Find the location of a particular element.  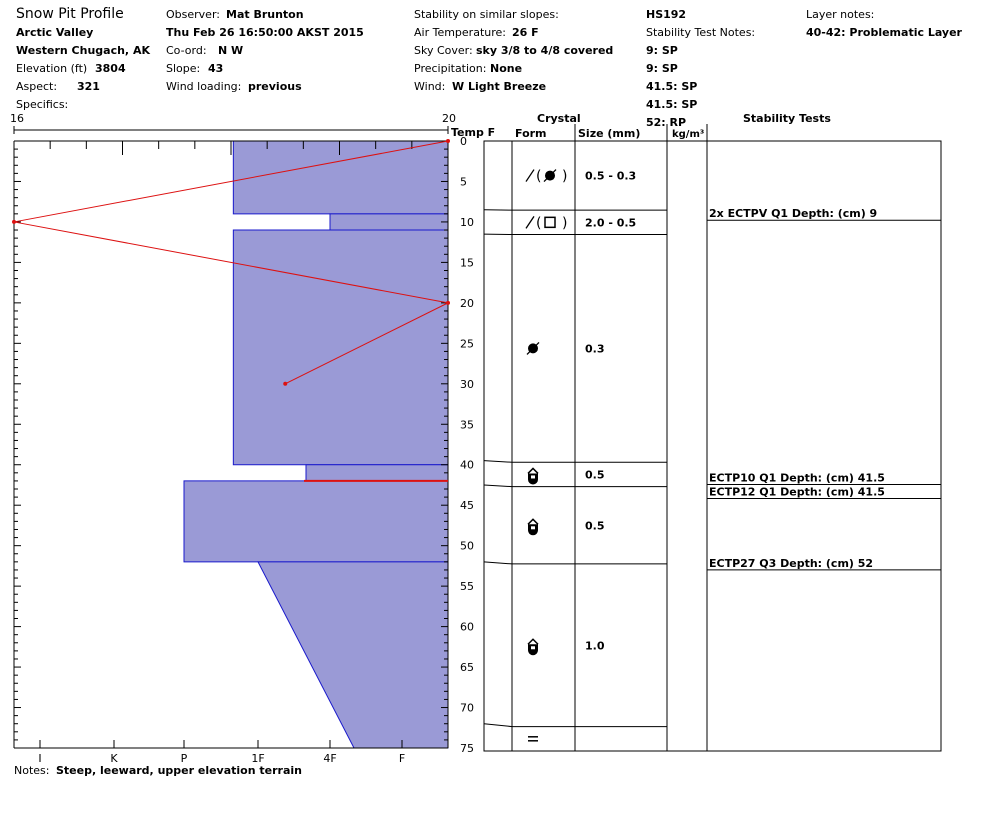

depth-tick-label: 20 is located at coordinates (467, 303).